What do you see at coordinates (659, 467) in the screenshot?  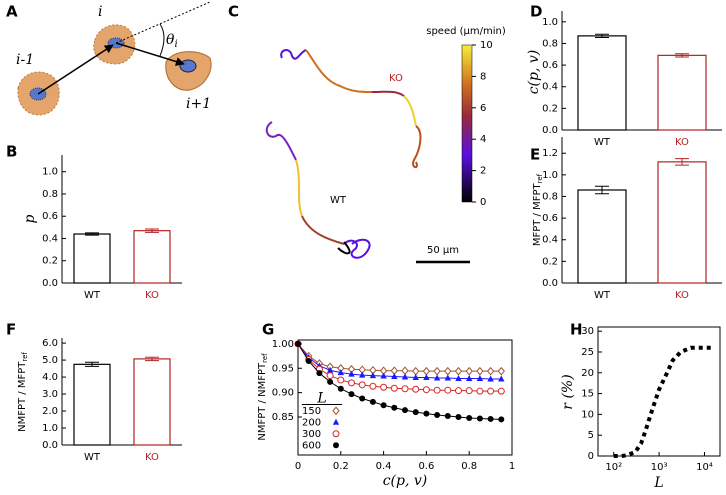 I see `x-tick-label: 10³` at bounding box center [659, 467].